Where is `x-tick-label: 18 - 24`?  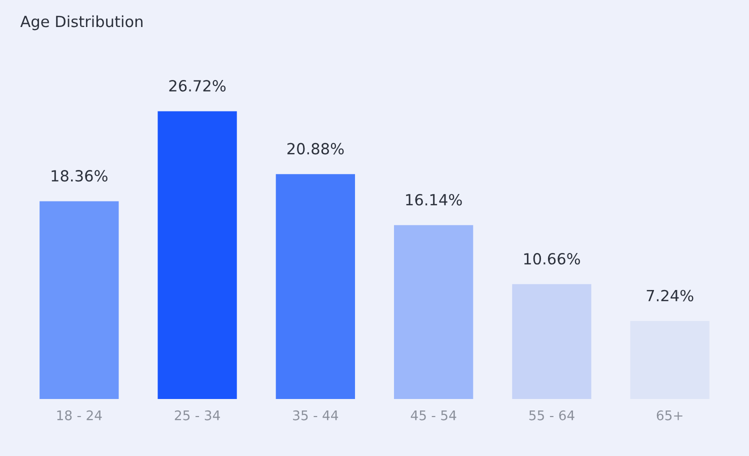
x-tick-label: 18 - 24 is located at coordinates (79, 415).